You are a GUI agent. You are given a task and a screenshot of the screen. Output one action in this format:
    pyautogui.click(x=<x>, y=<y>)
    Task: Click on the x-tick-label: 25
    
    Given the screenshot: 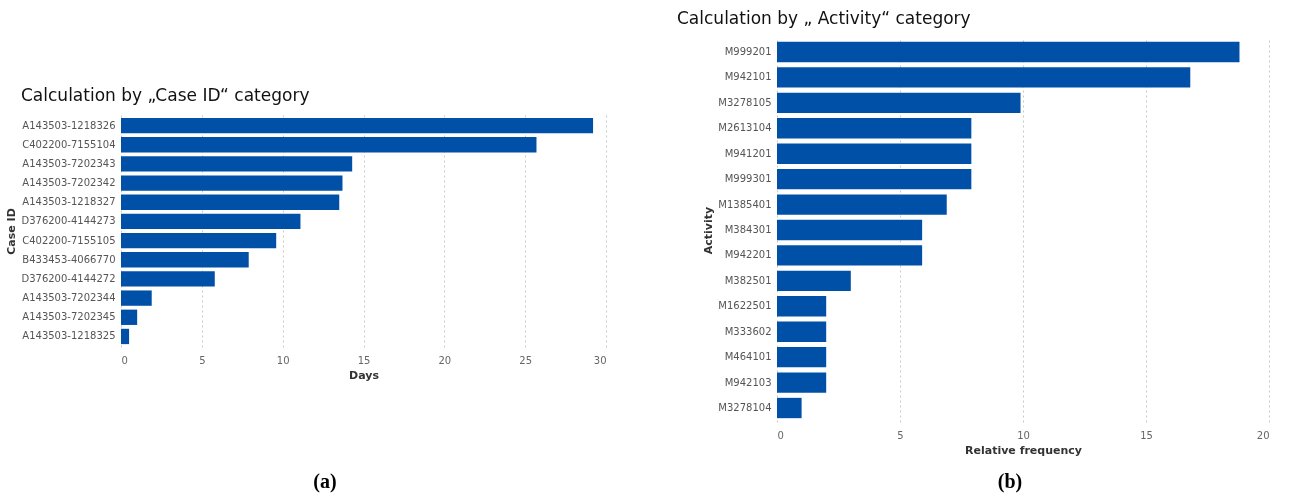 What is the action you would take?
    pyautogui.click(x=526, y=360)
    